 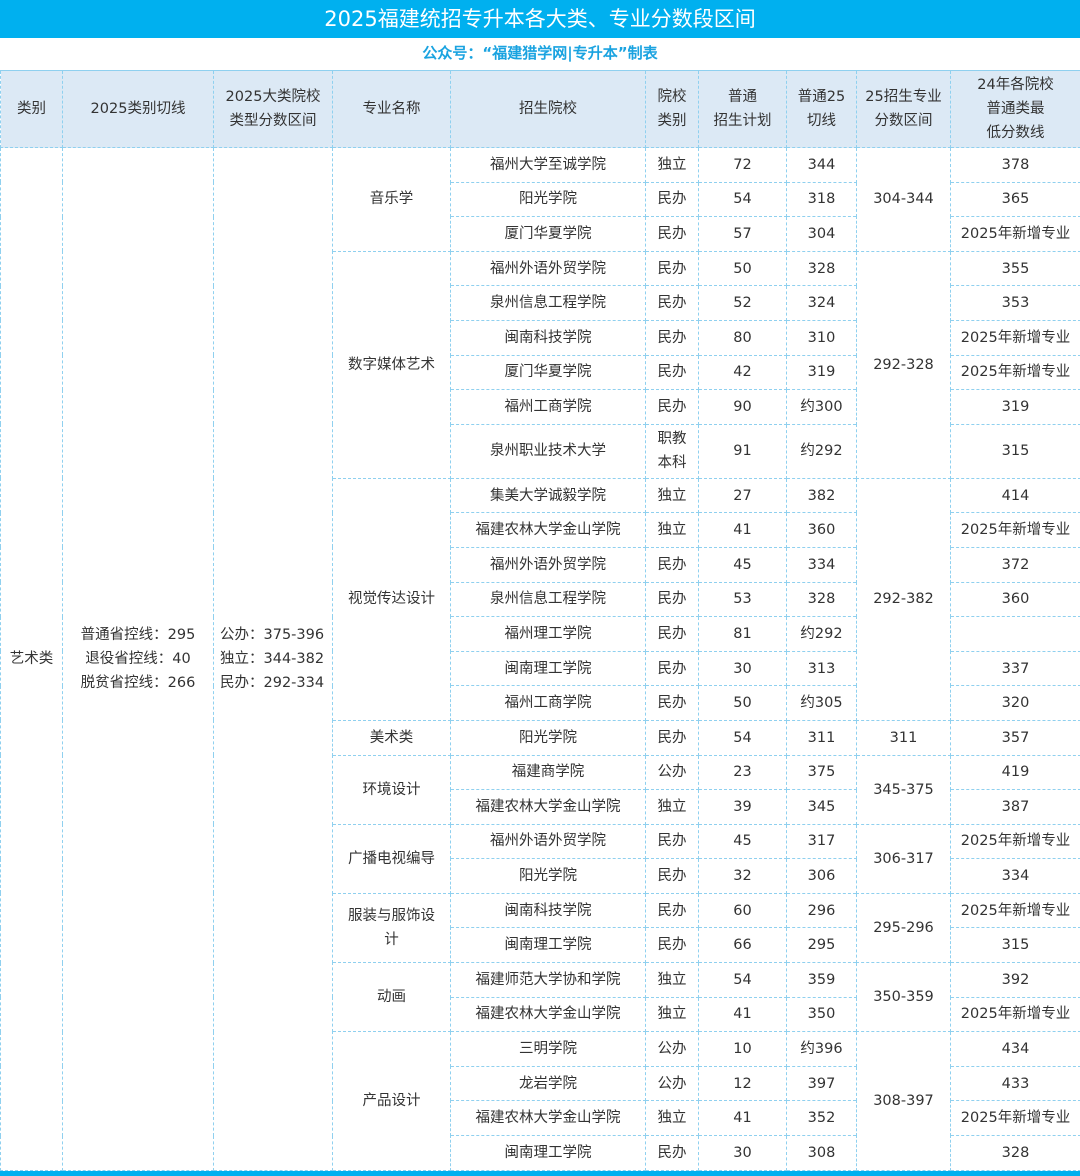 What do you see at coordinates (822, 737) in the screenshot?
I see `cutoff-cell: 311` at bounding box center [822, 737].